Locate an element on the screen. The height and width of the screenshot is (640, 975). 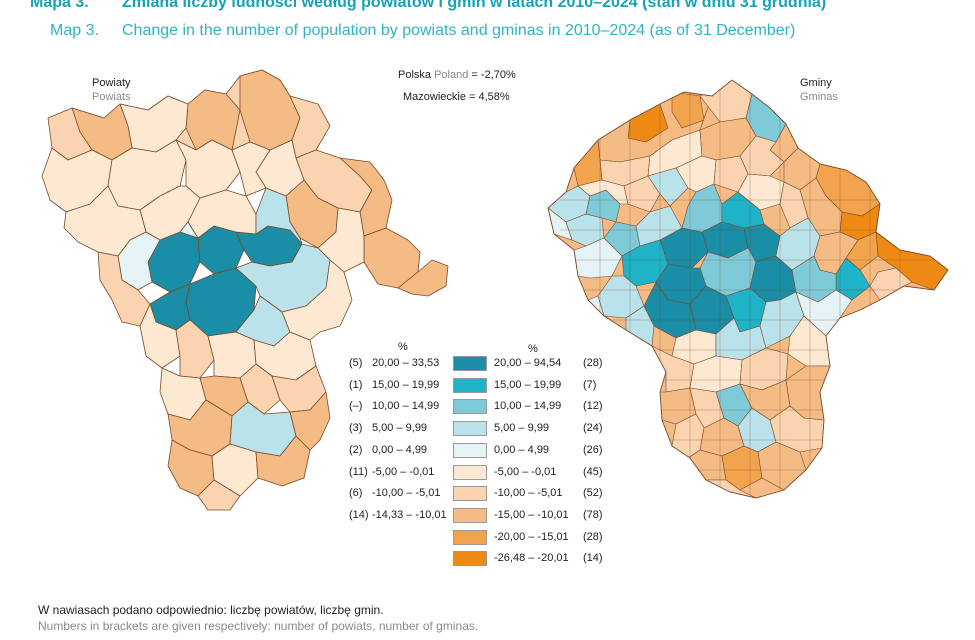
legend-left-count: (2) is located at coordinates (356, 449).